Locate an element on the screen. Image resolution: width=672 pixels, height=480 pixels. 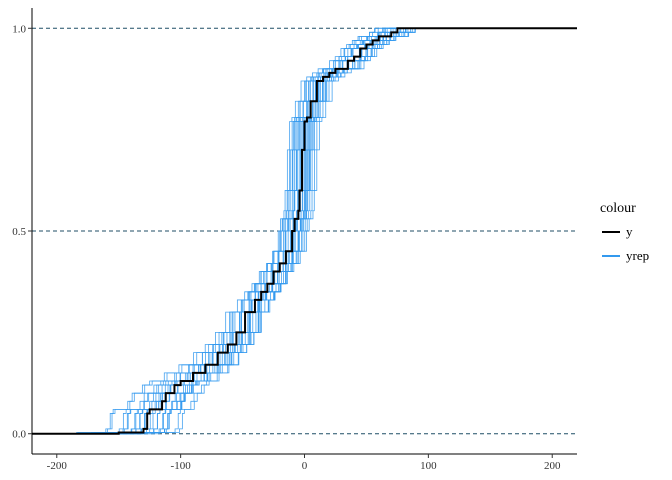
x-tick-label: -100 is located at coordinates (181, 466).